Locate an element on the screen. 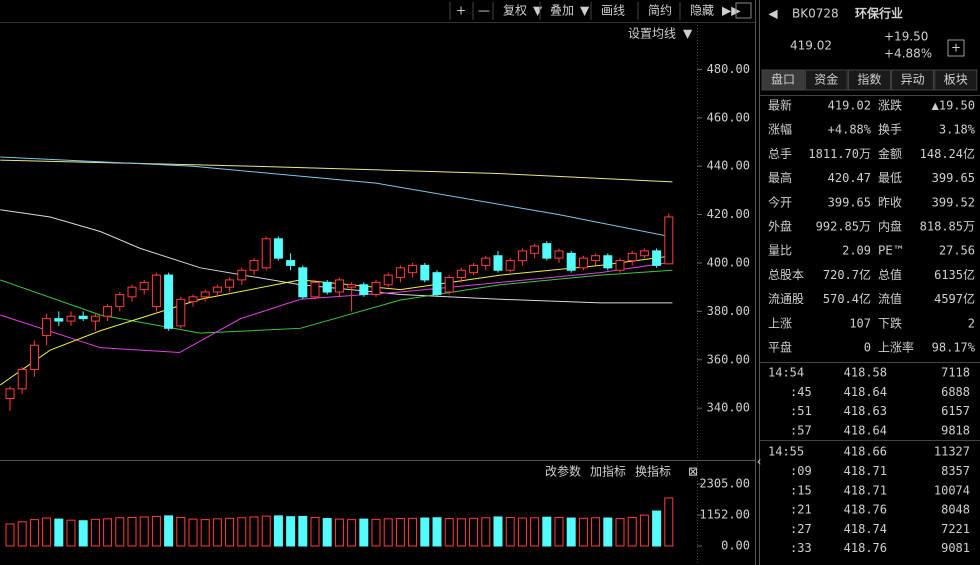 The width and height of the screenshot is (980, 565). quote-value: 399.65 is located at coordinates (953, 178).